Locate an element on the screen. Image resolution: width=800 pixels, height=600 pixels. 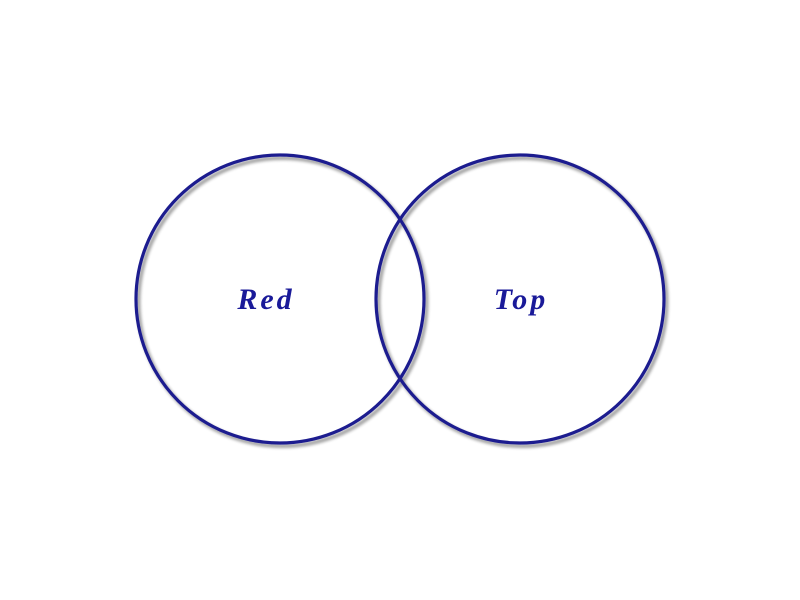
venn-circle-label-top: Top is located at coordinates (521, 299).